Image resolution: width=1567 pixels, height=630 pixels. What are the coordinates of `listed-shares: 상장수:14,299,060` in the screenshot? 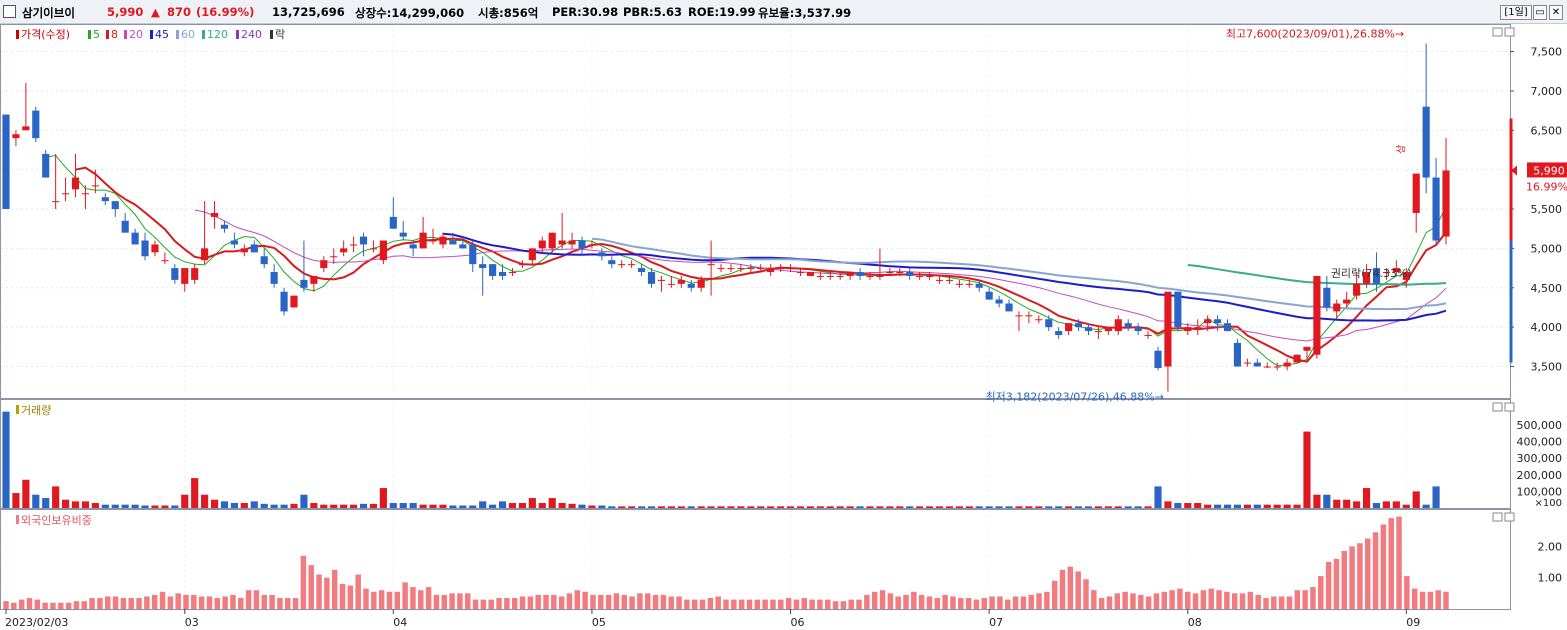 It's located at (410, 13).